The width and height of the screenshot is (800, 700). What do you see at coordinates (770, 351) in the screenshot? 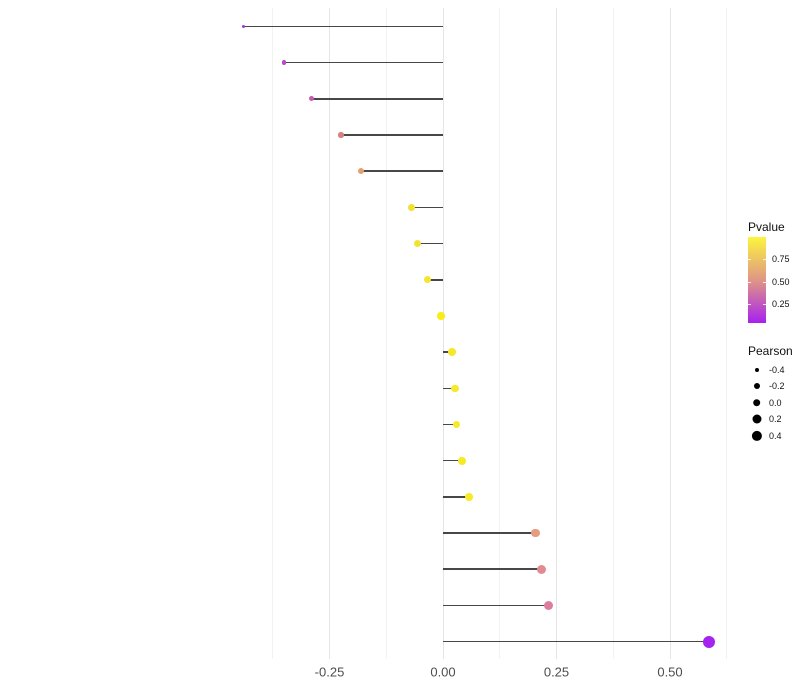
I see `pearson-legend-title: Pearson` at bounding box center [770, 351].